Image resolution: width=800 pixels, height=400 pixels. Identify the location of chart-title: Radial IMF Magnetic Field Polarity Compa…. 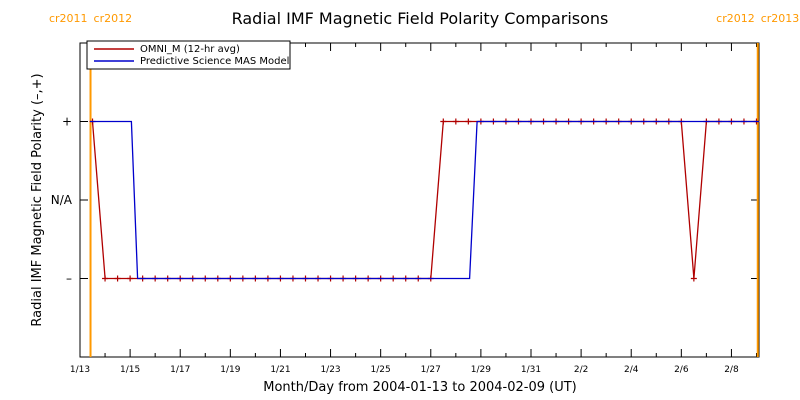
(420, 18).